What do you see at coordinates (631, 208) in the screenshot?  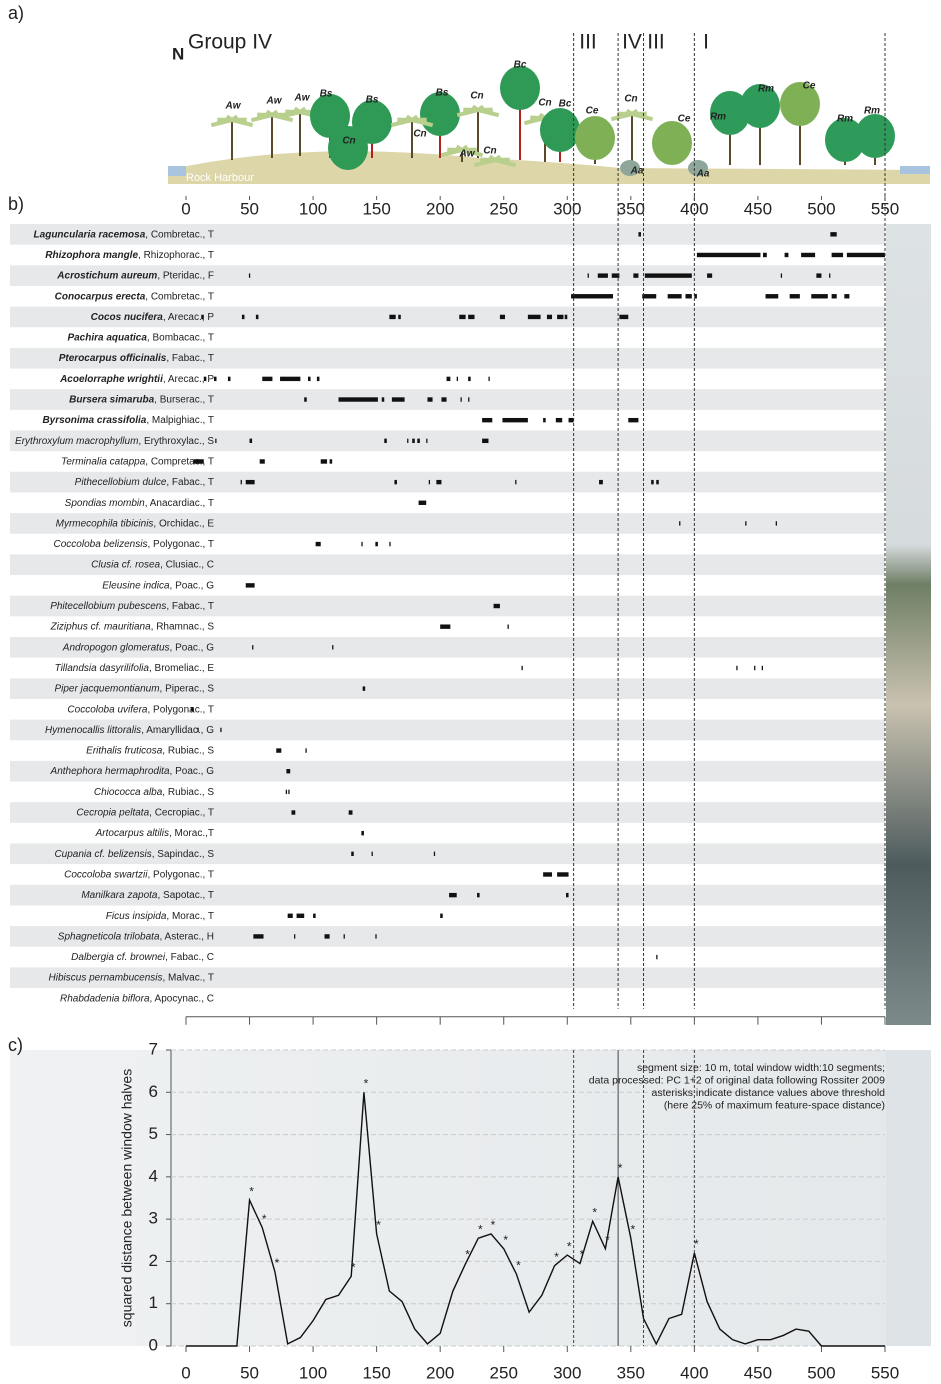 I see `x-tick-label: 350` at bounding box center [631, 208].